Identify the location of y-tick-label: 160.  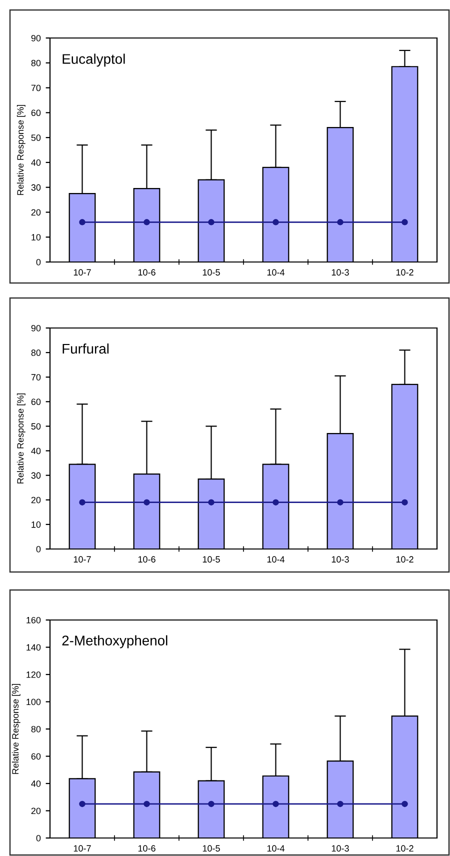
(33, 620).